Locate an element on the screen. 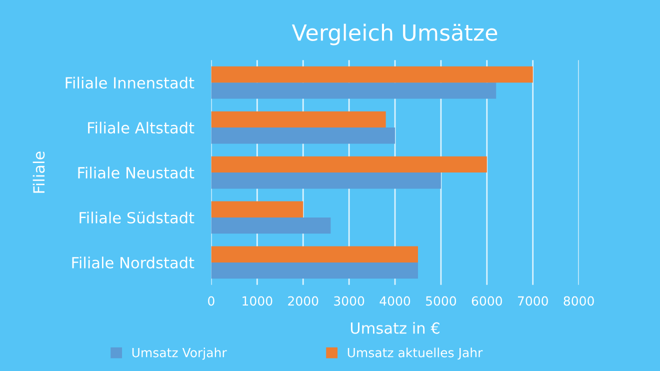 This screenshot has width=660, height=371. y-tick-label: Filiale Nordstadt is located at coordinates (133, 262).